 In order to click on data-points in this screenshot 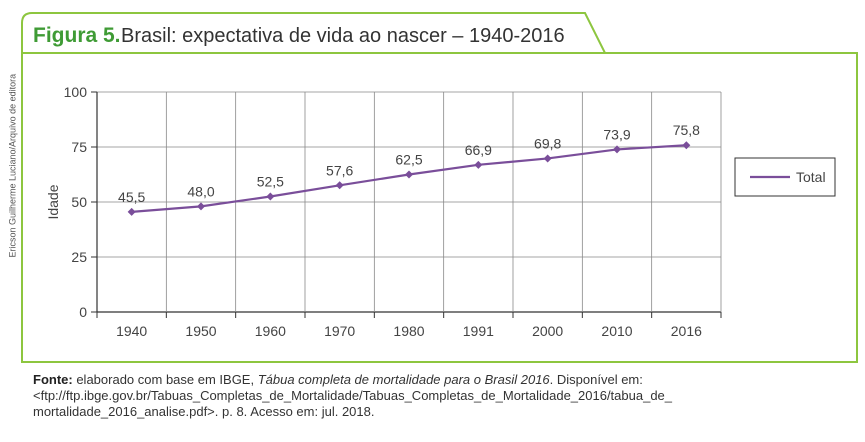, I will do `click(409, 178)`.